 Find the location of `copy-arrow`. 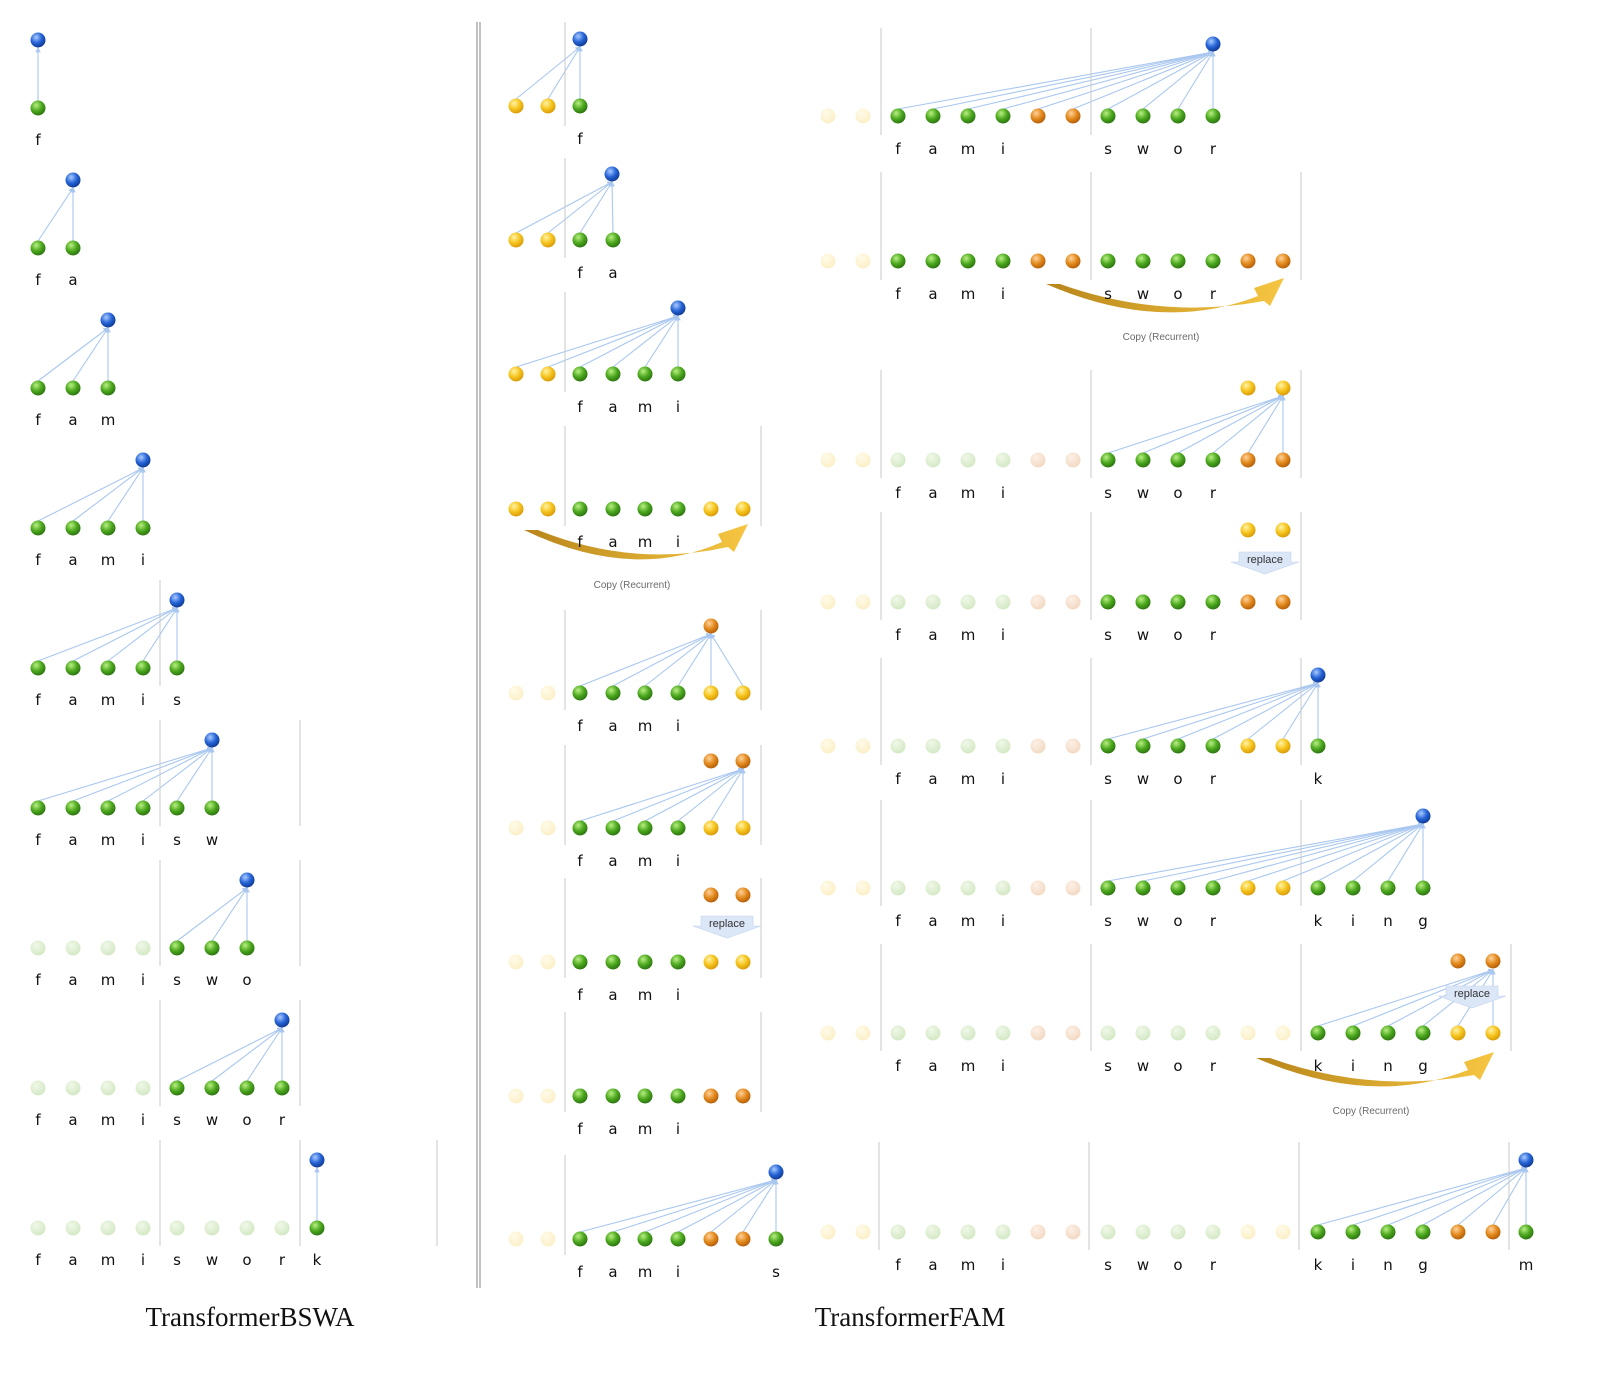

copy-arrow is located at coordinates (1165, 295).